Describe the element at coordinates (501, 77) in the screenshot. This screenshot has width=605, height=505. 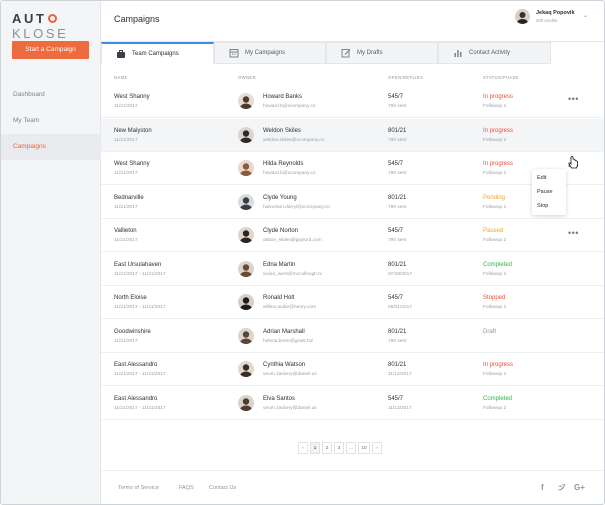
I see `column-header-status-phase: STATUS/PHASE` at that location.